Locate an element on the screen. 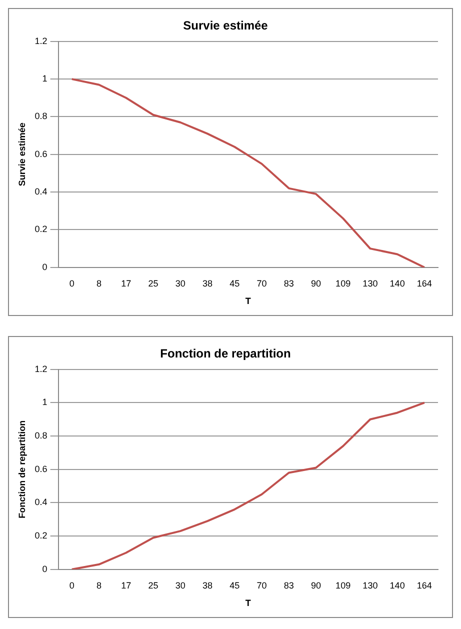  chart-title: Survie estimée is located at coordinates (225, 25).